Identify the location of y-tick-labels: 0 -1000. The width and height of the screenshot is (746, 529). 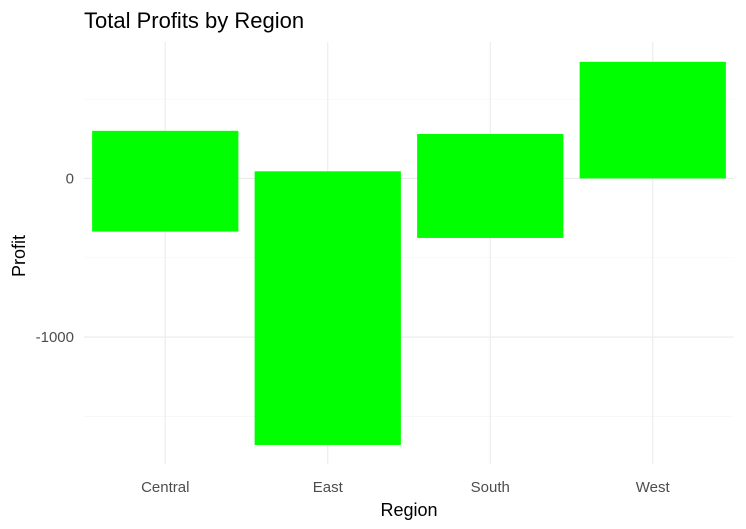
(55, 258).